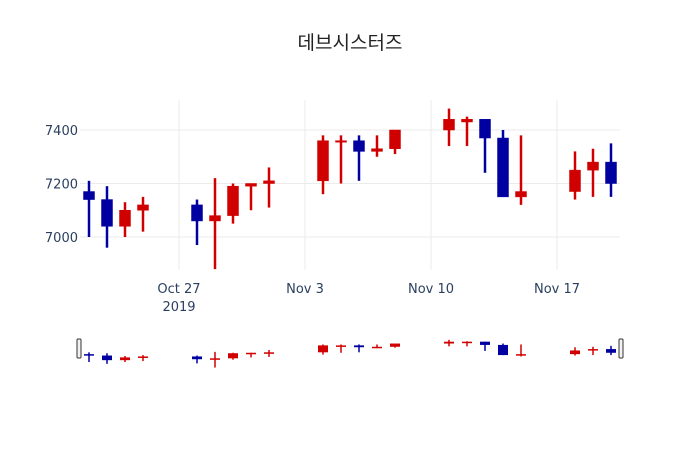 This screenshot has height=450, width=700. Describe the element at coordinates (350, 43) in the screenshot. I see `chart-title: 데브시스터즈` at that location.